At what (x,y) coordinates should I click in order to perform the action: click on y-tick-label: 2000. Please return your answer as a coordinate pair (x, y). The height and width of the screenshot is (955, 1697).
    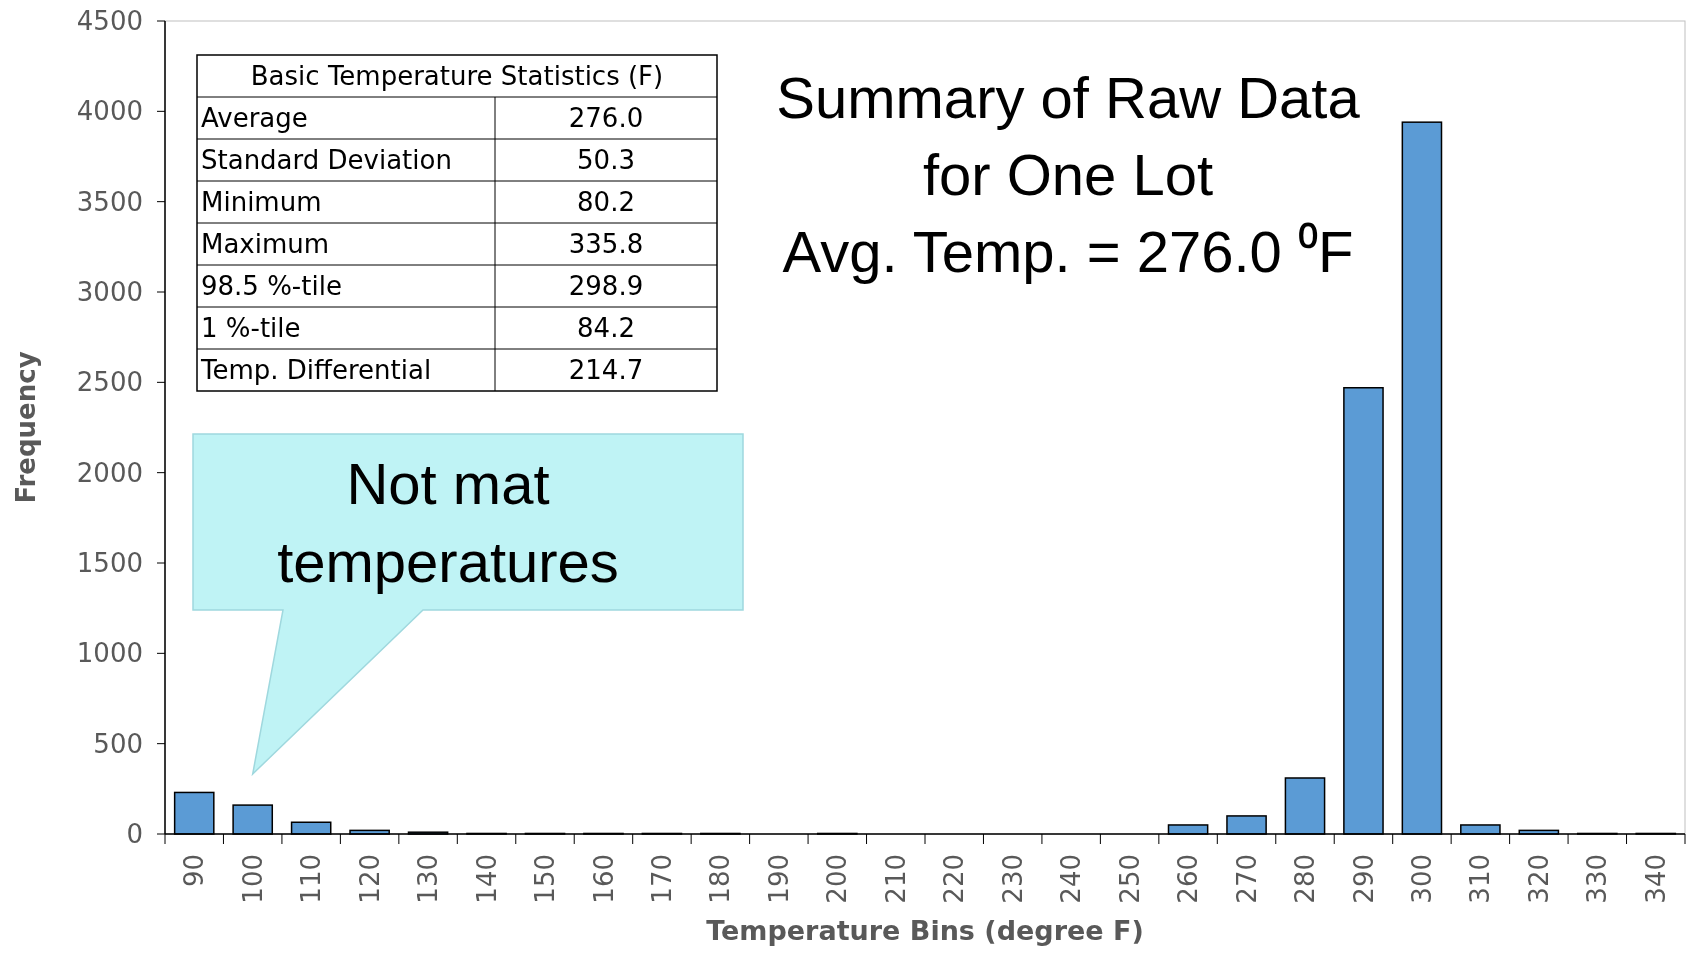
    Looking at the image, I should click on (109, 472).